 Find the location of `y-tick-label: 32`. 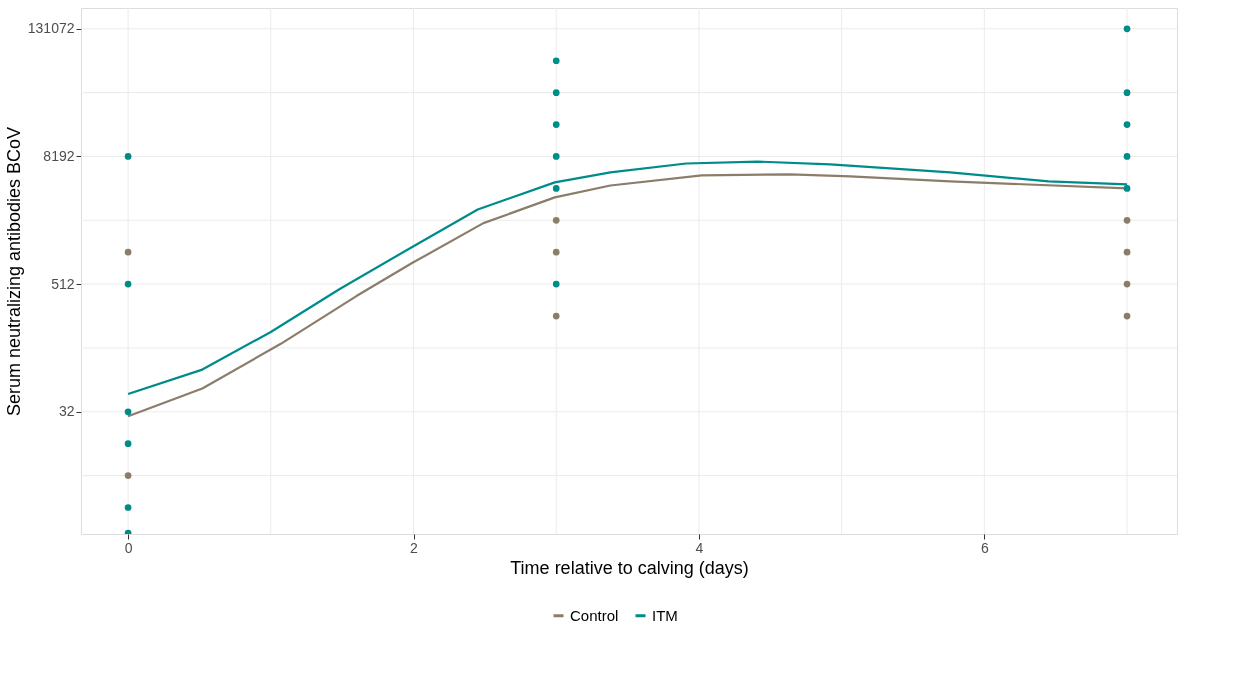

y-tick-label: 32 is located at coordinates (66, 411).